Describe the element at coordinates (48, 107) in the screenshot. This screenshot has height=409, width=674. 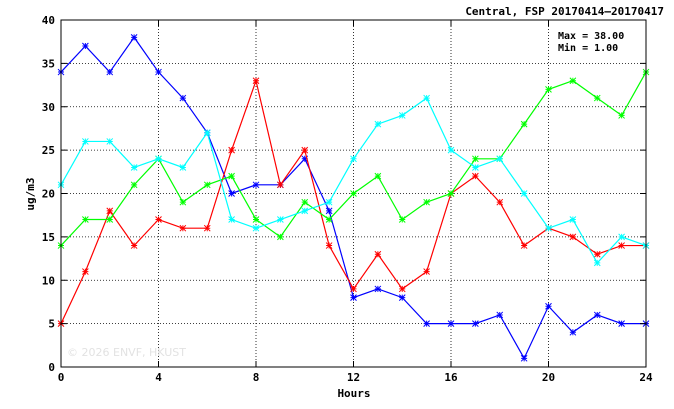
I see `y-tick-label: 30` at that location.